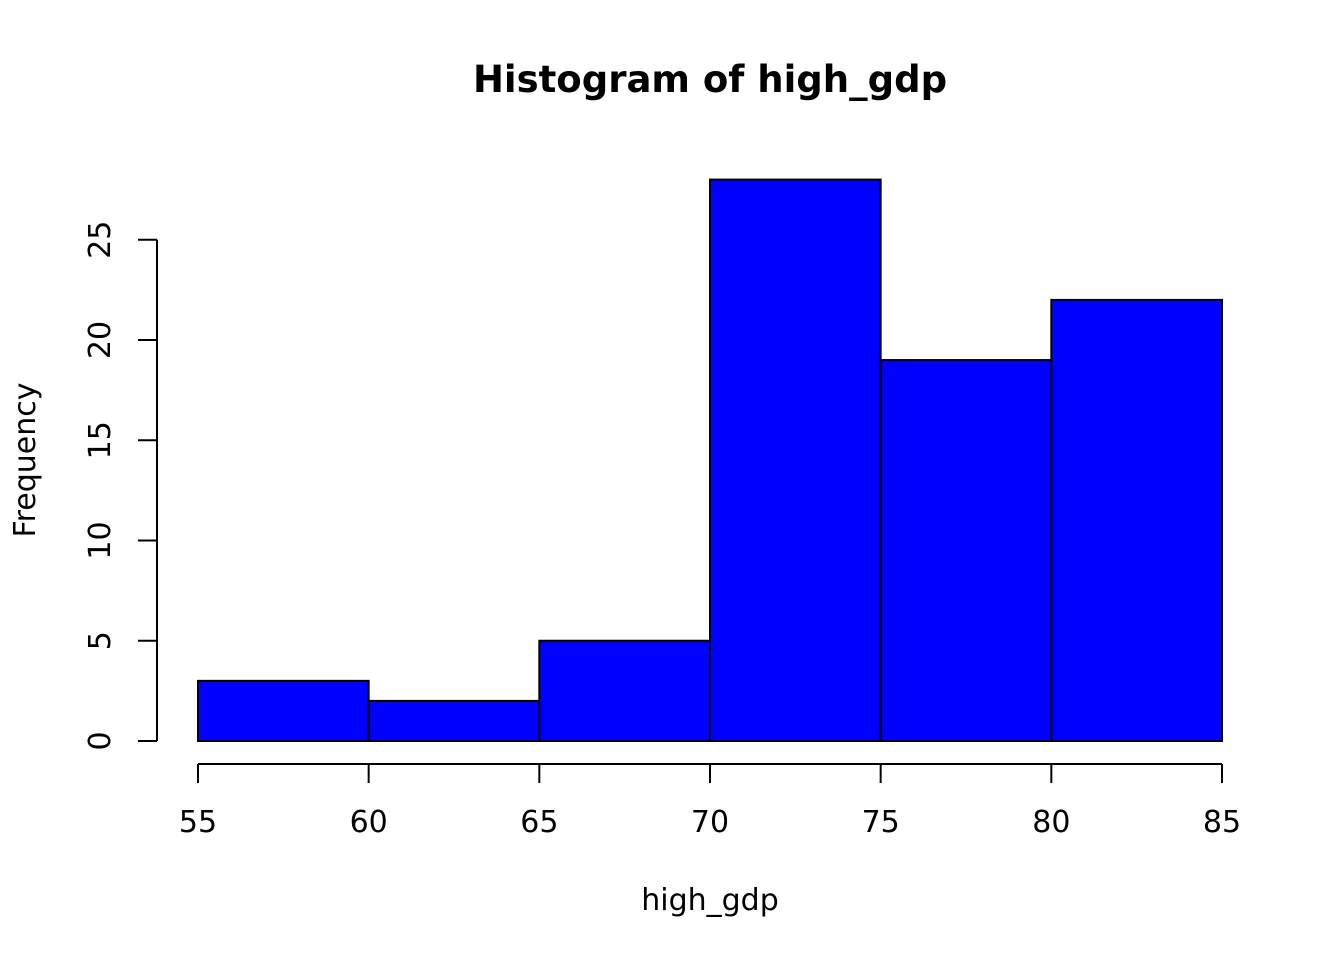  What do you see at coordinates (100, 540) in the screenshot?
I see `y-tick-label-2: 10` at bounding box center [100, 540].